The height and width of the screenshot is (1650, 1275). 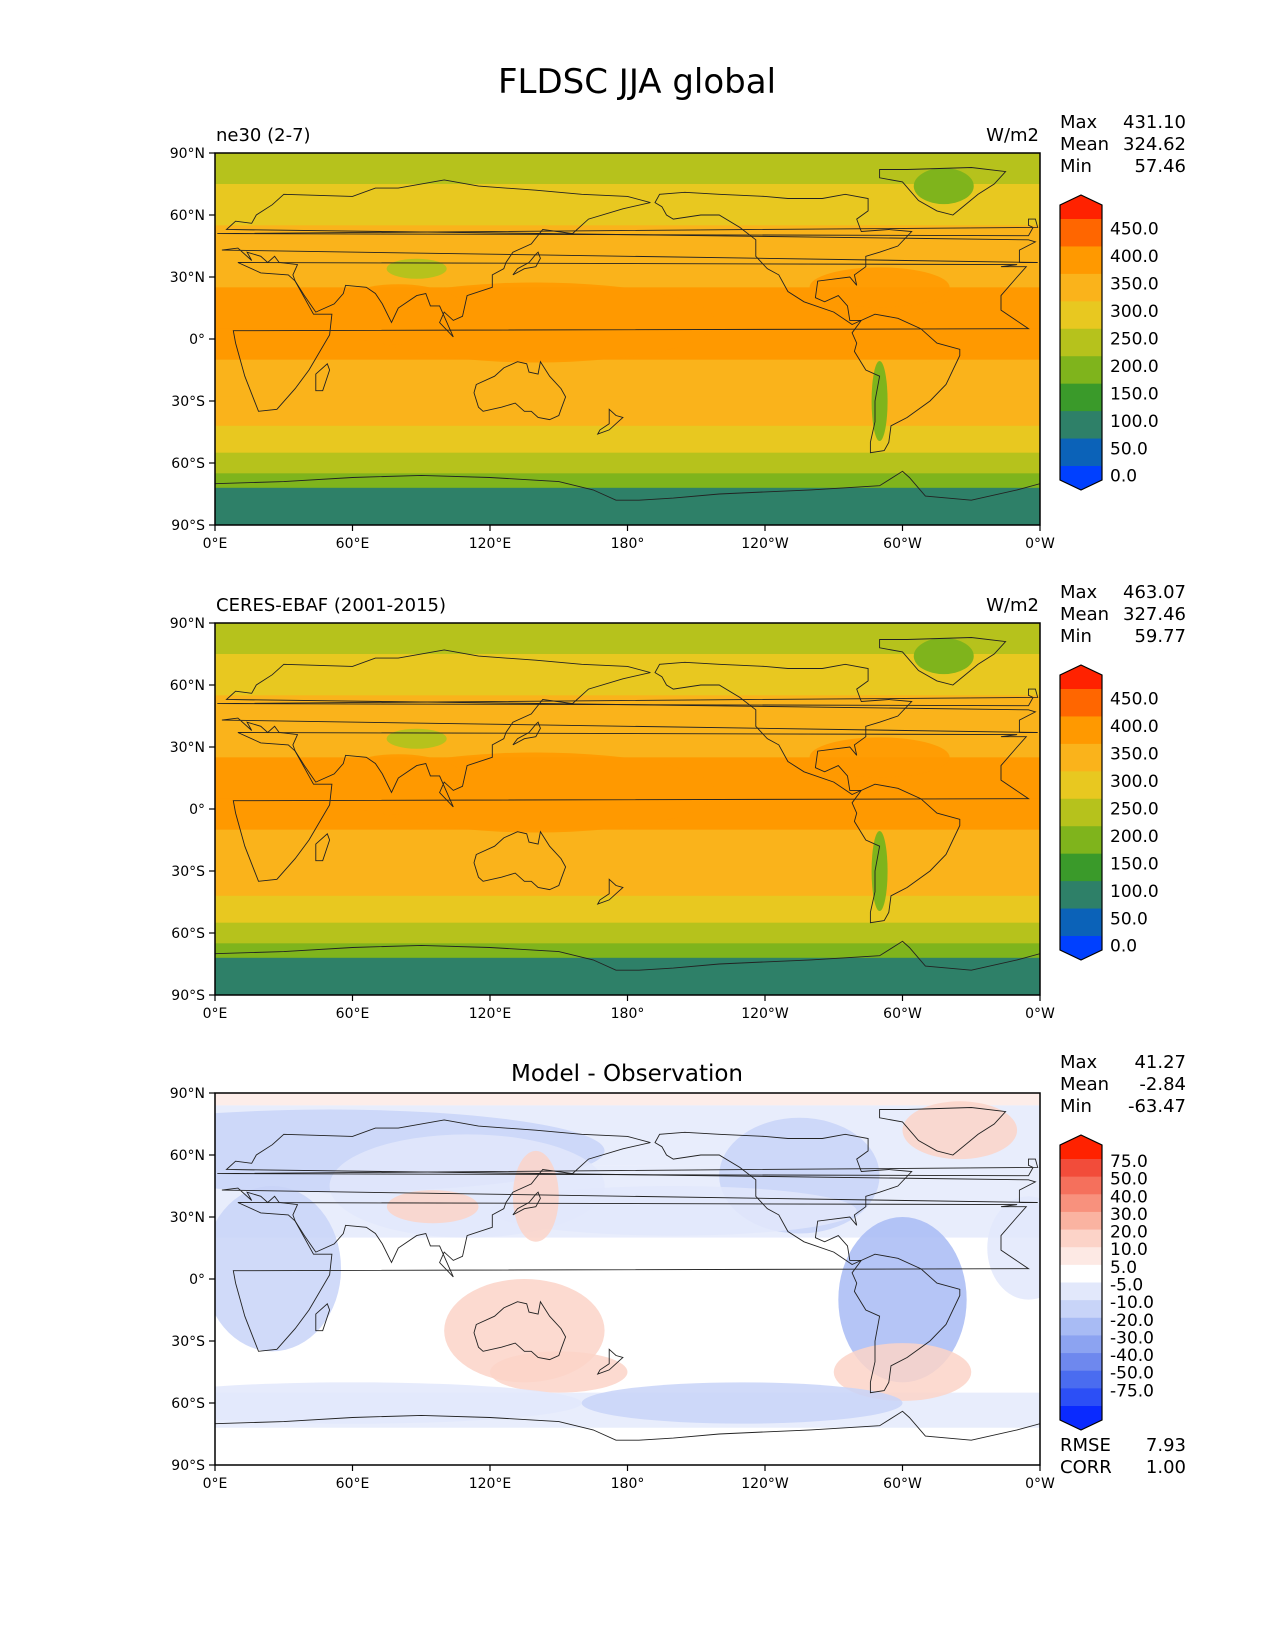 What do you see at coordinates (1129, 1197) in the screenshot?
I see `colorbar-tick-label: 40.0` at bounding box center [1129, 1197].